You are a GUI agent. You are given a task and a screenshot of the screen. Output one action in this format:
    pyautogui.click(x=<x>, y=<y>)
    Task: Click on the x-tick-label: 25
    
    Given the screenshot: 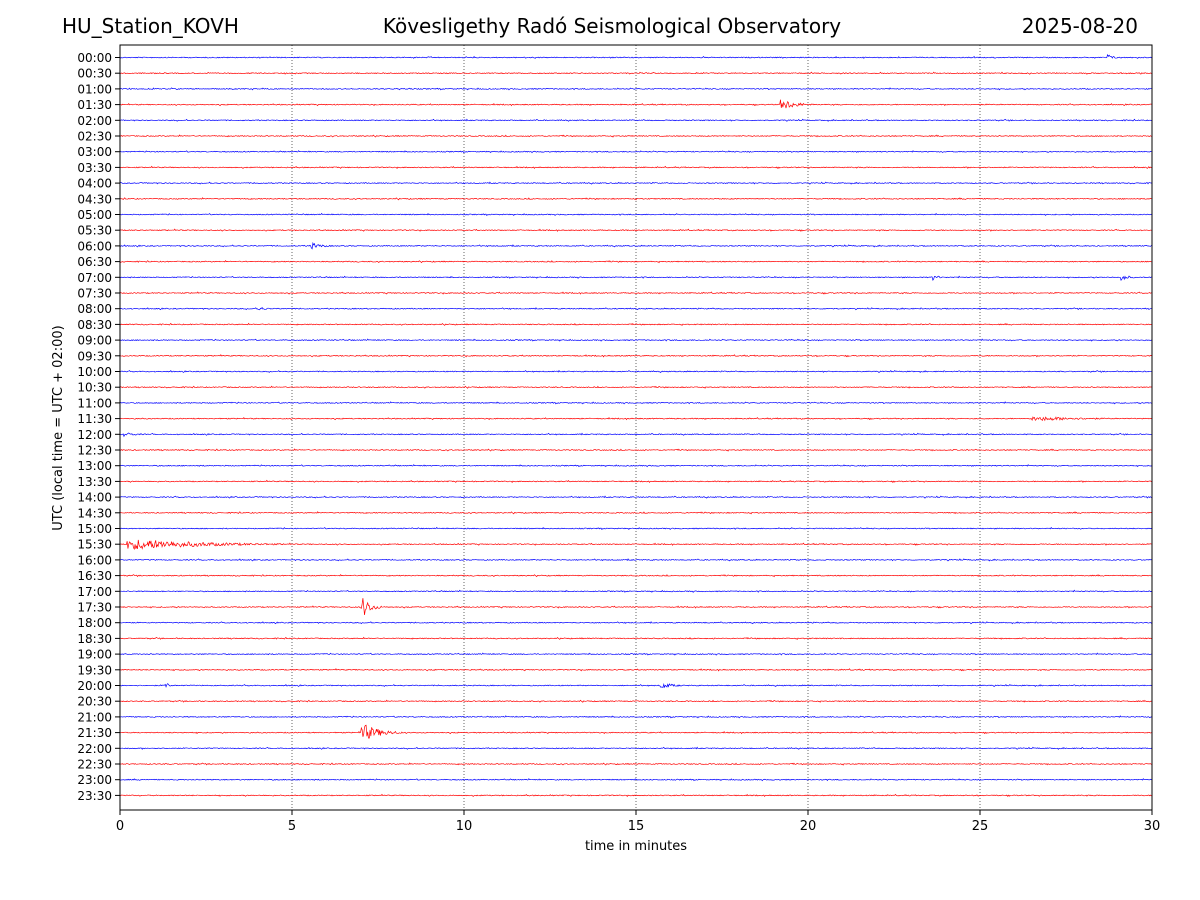 What is the action you would take?
    pyautogui.click(x=980, y=826)
    